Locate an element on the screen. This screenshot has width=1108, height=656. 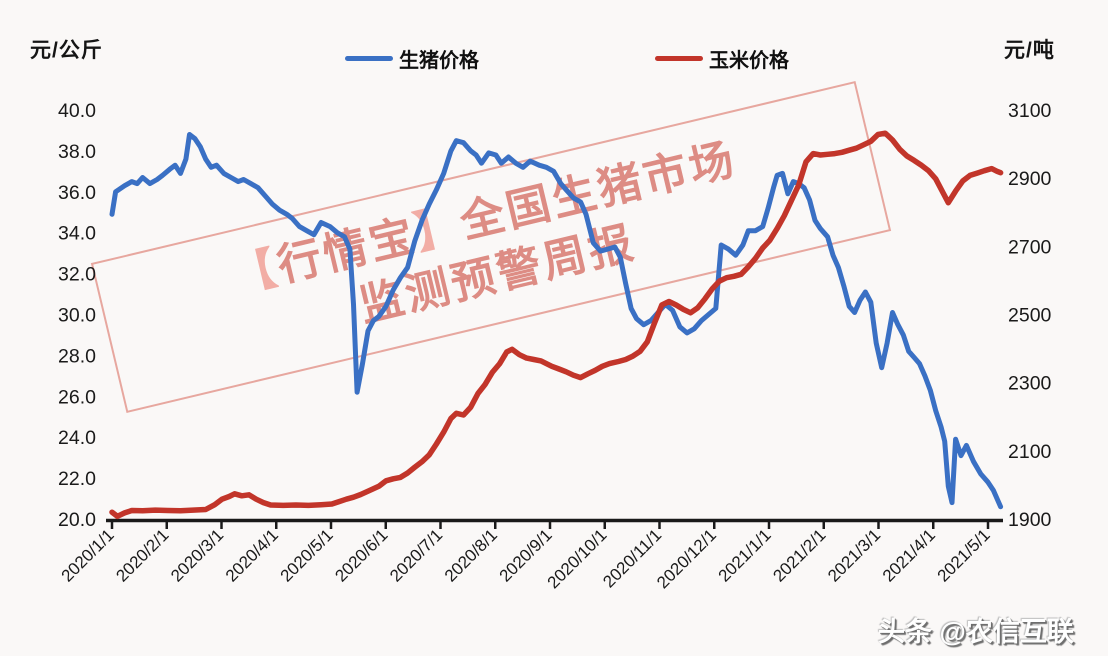
left-axis-tick-label: 40.0 is located at coordinates (77, 111).